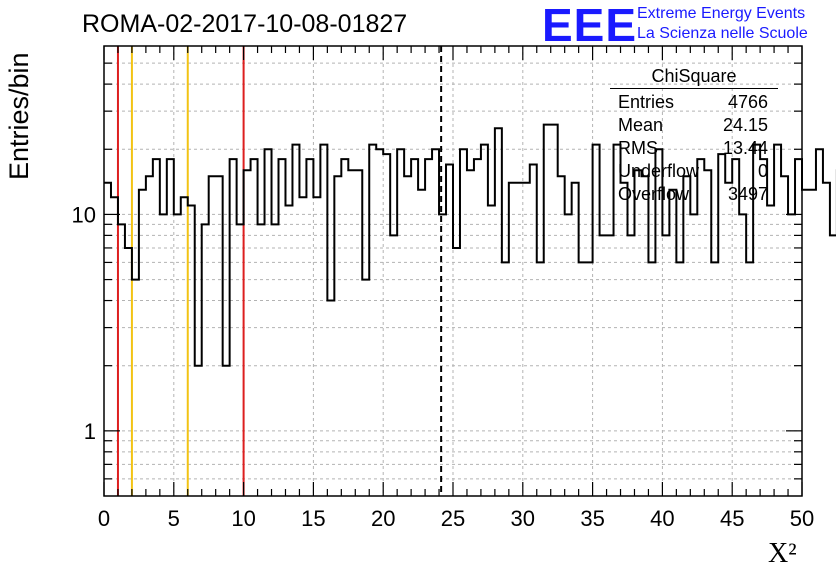 Image resolution: width=836 pixels, height=572 pixels. What do you see at coordinates (592, 518) in the screenshot?
I see `x-tick-label: 35` at bounding box center [592, 518].